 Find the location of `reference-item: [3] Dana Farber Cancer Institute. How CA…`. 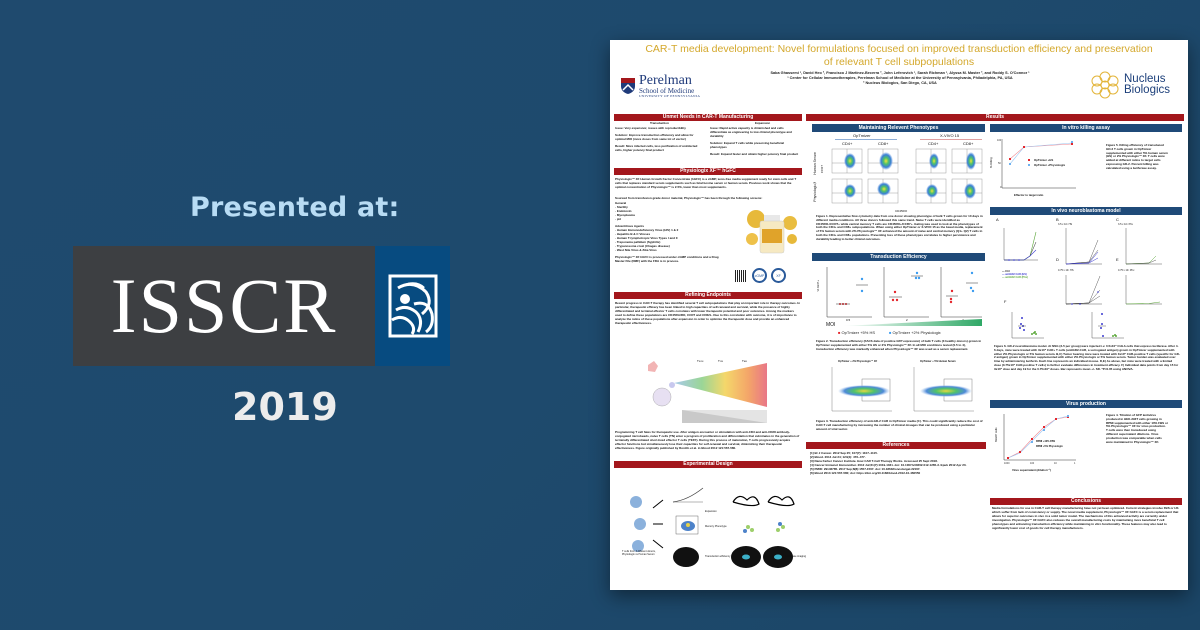

reference-item: [3] Dana Farber Cancer Institute. How CA… is located at coordinates (874, 461).